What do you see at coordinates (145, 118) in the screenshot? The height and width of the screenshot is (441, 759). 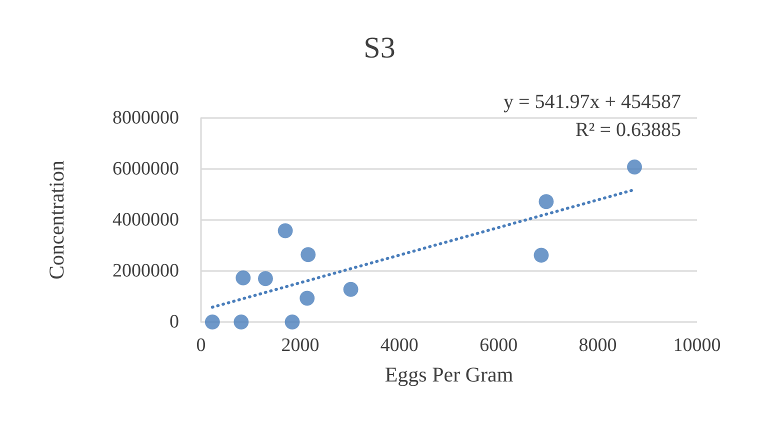 I see `y-tick-label: 8000000` at bounding box center [145, 118].